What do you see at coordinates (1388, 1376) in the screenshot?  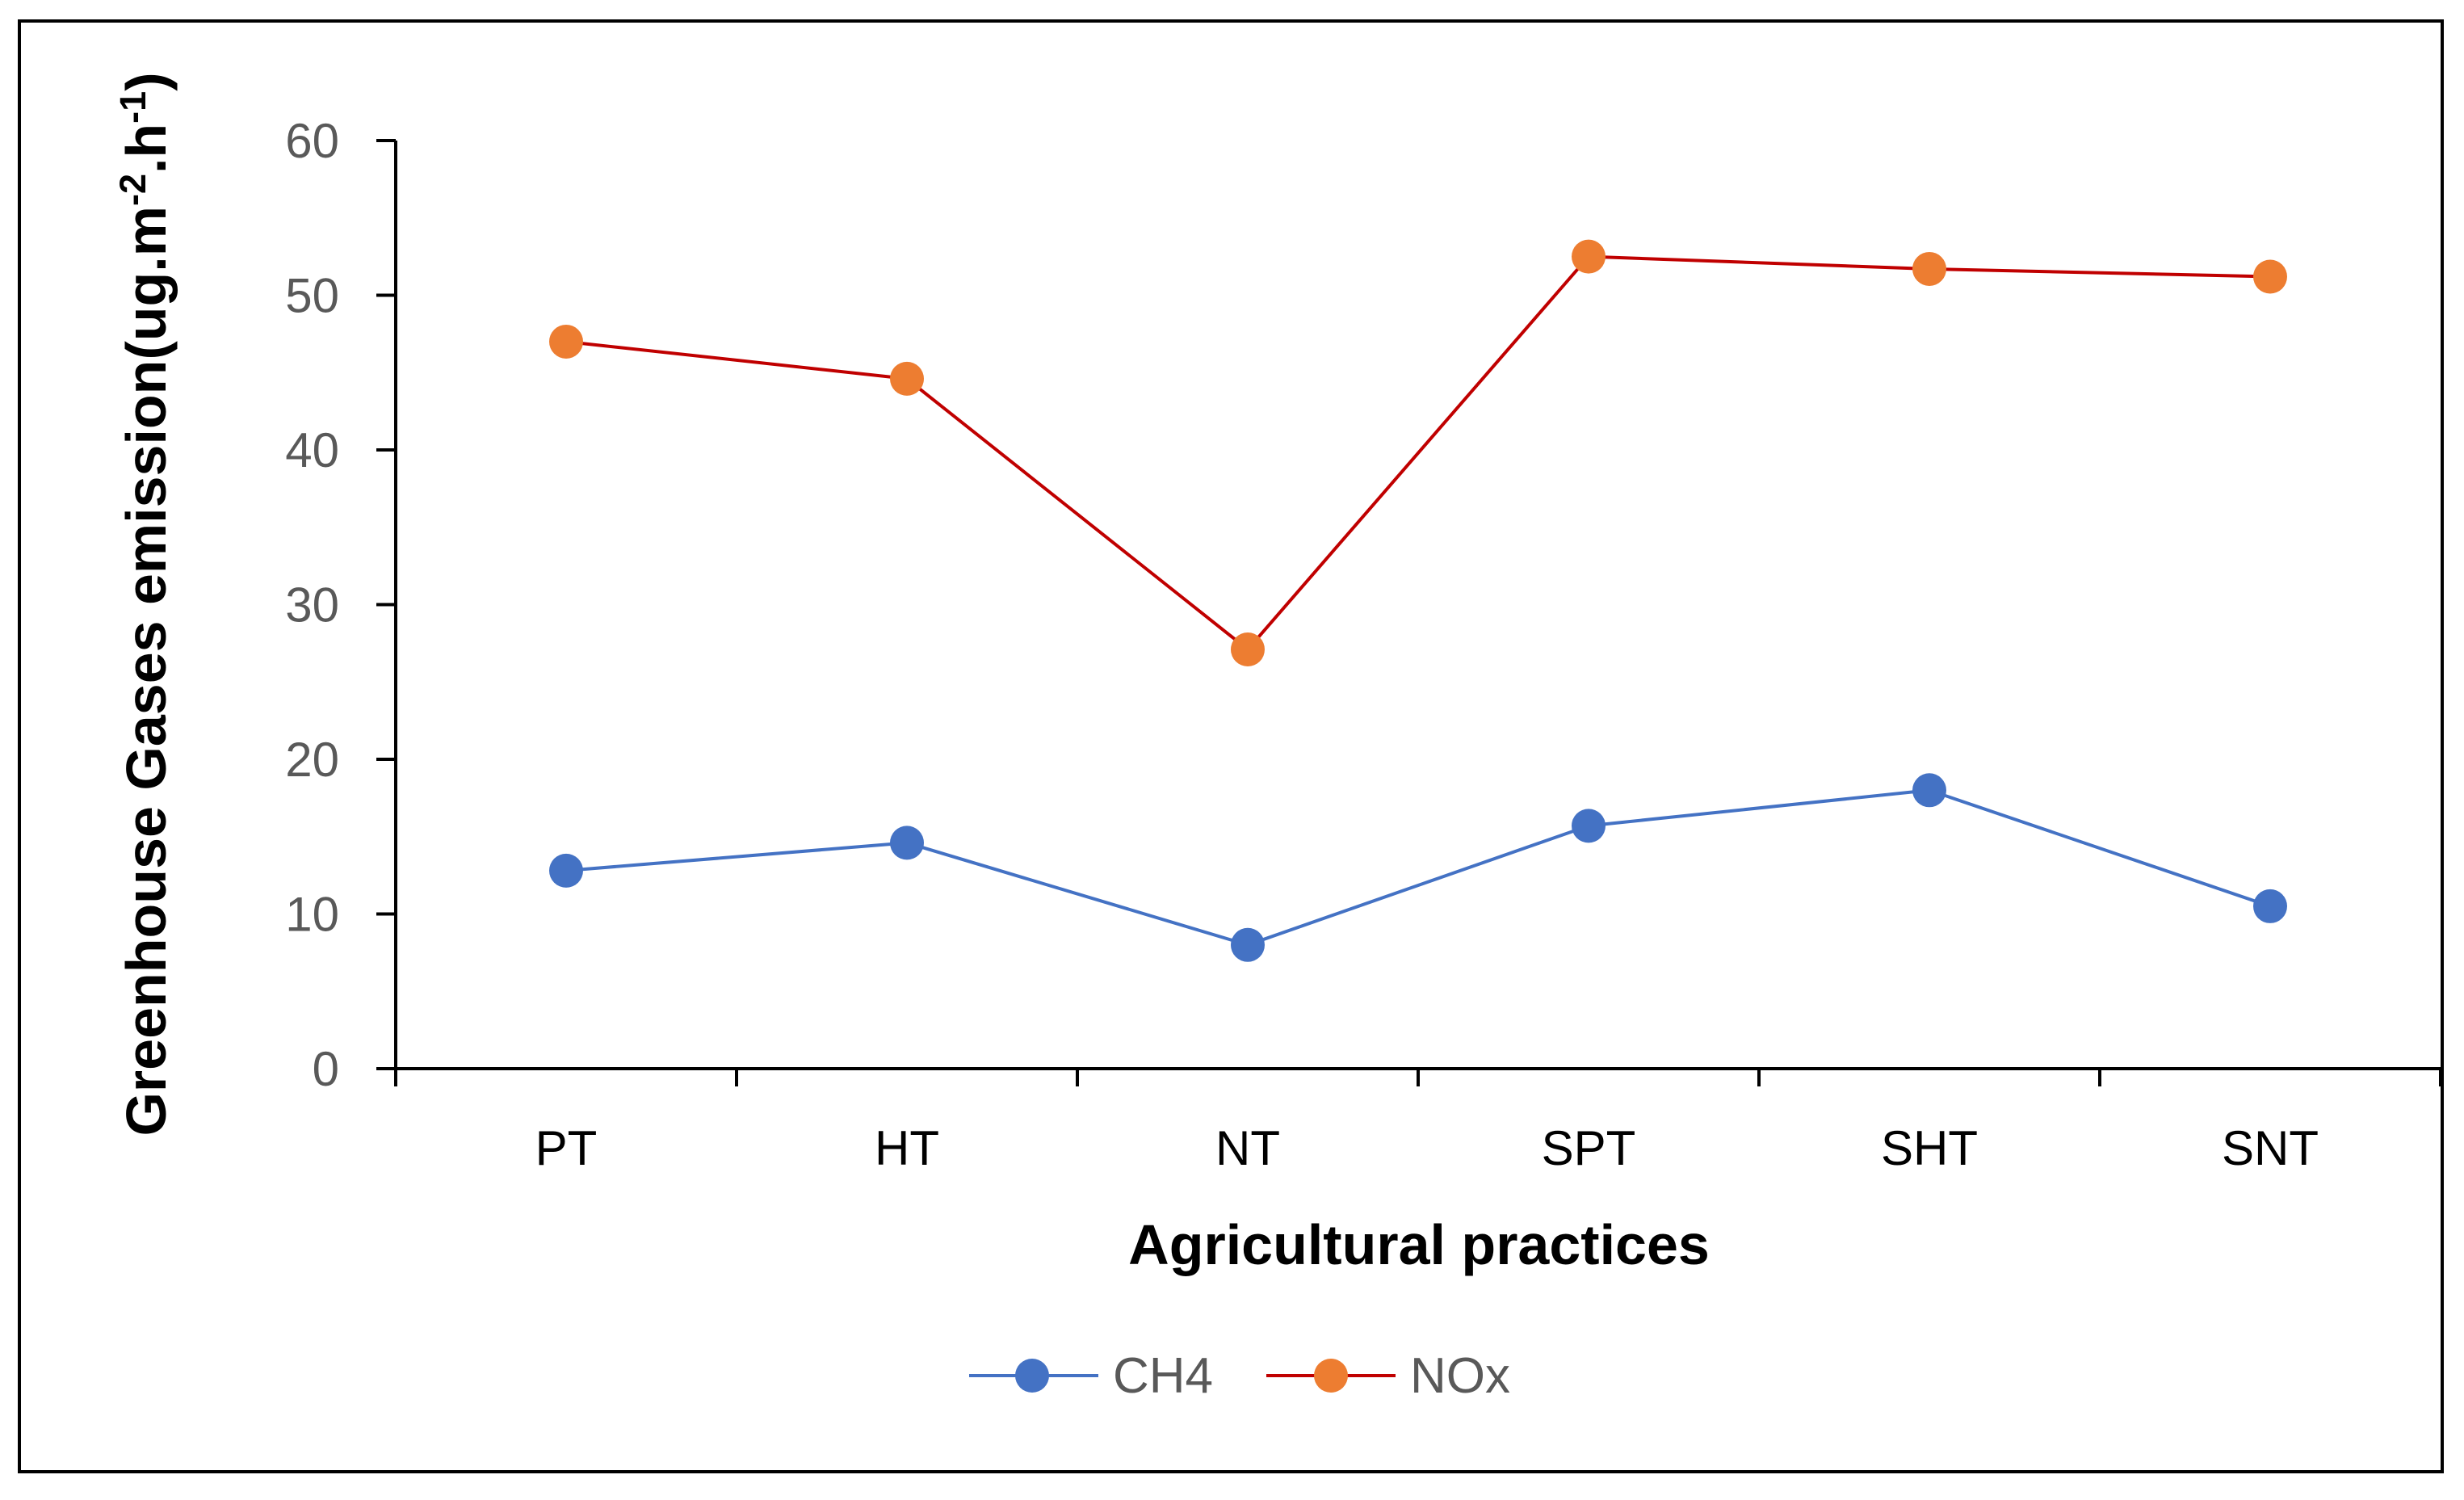 I see `legend-item-nox: NOx` at bounding box center [1388, 1376].